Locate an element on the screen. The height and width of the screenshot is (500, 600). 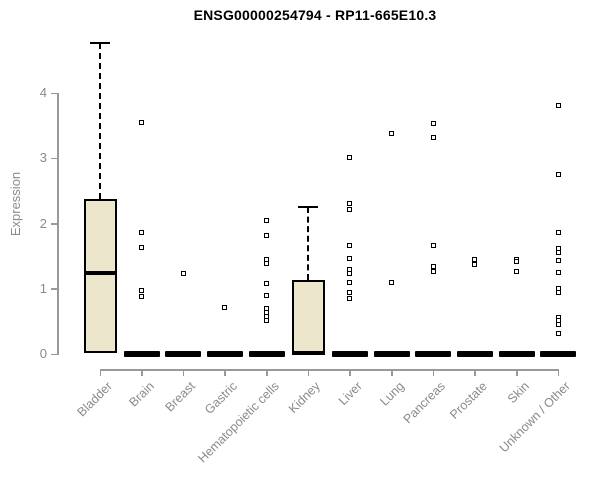
y-tick-label: 3 is located at coordinates (43, 158).